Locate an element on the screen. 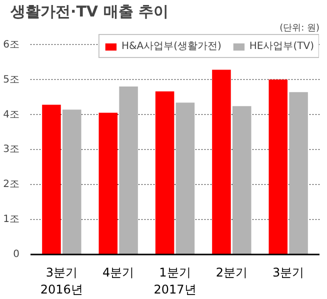 This screenshot has width=327, height=299. y-tick-label: 3조 is located at coordinates (11, 150).